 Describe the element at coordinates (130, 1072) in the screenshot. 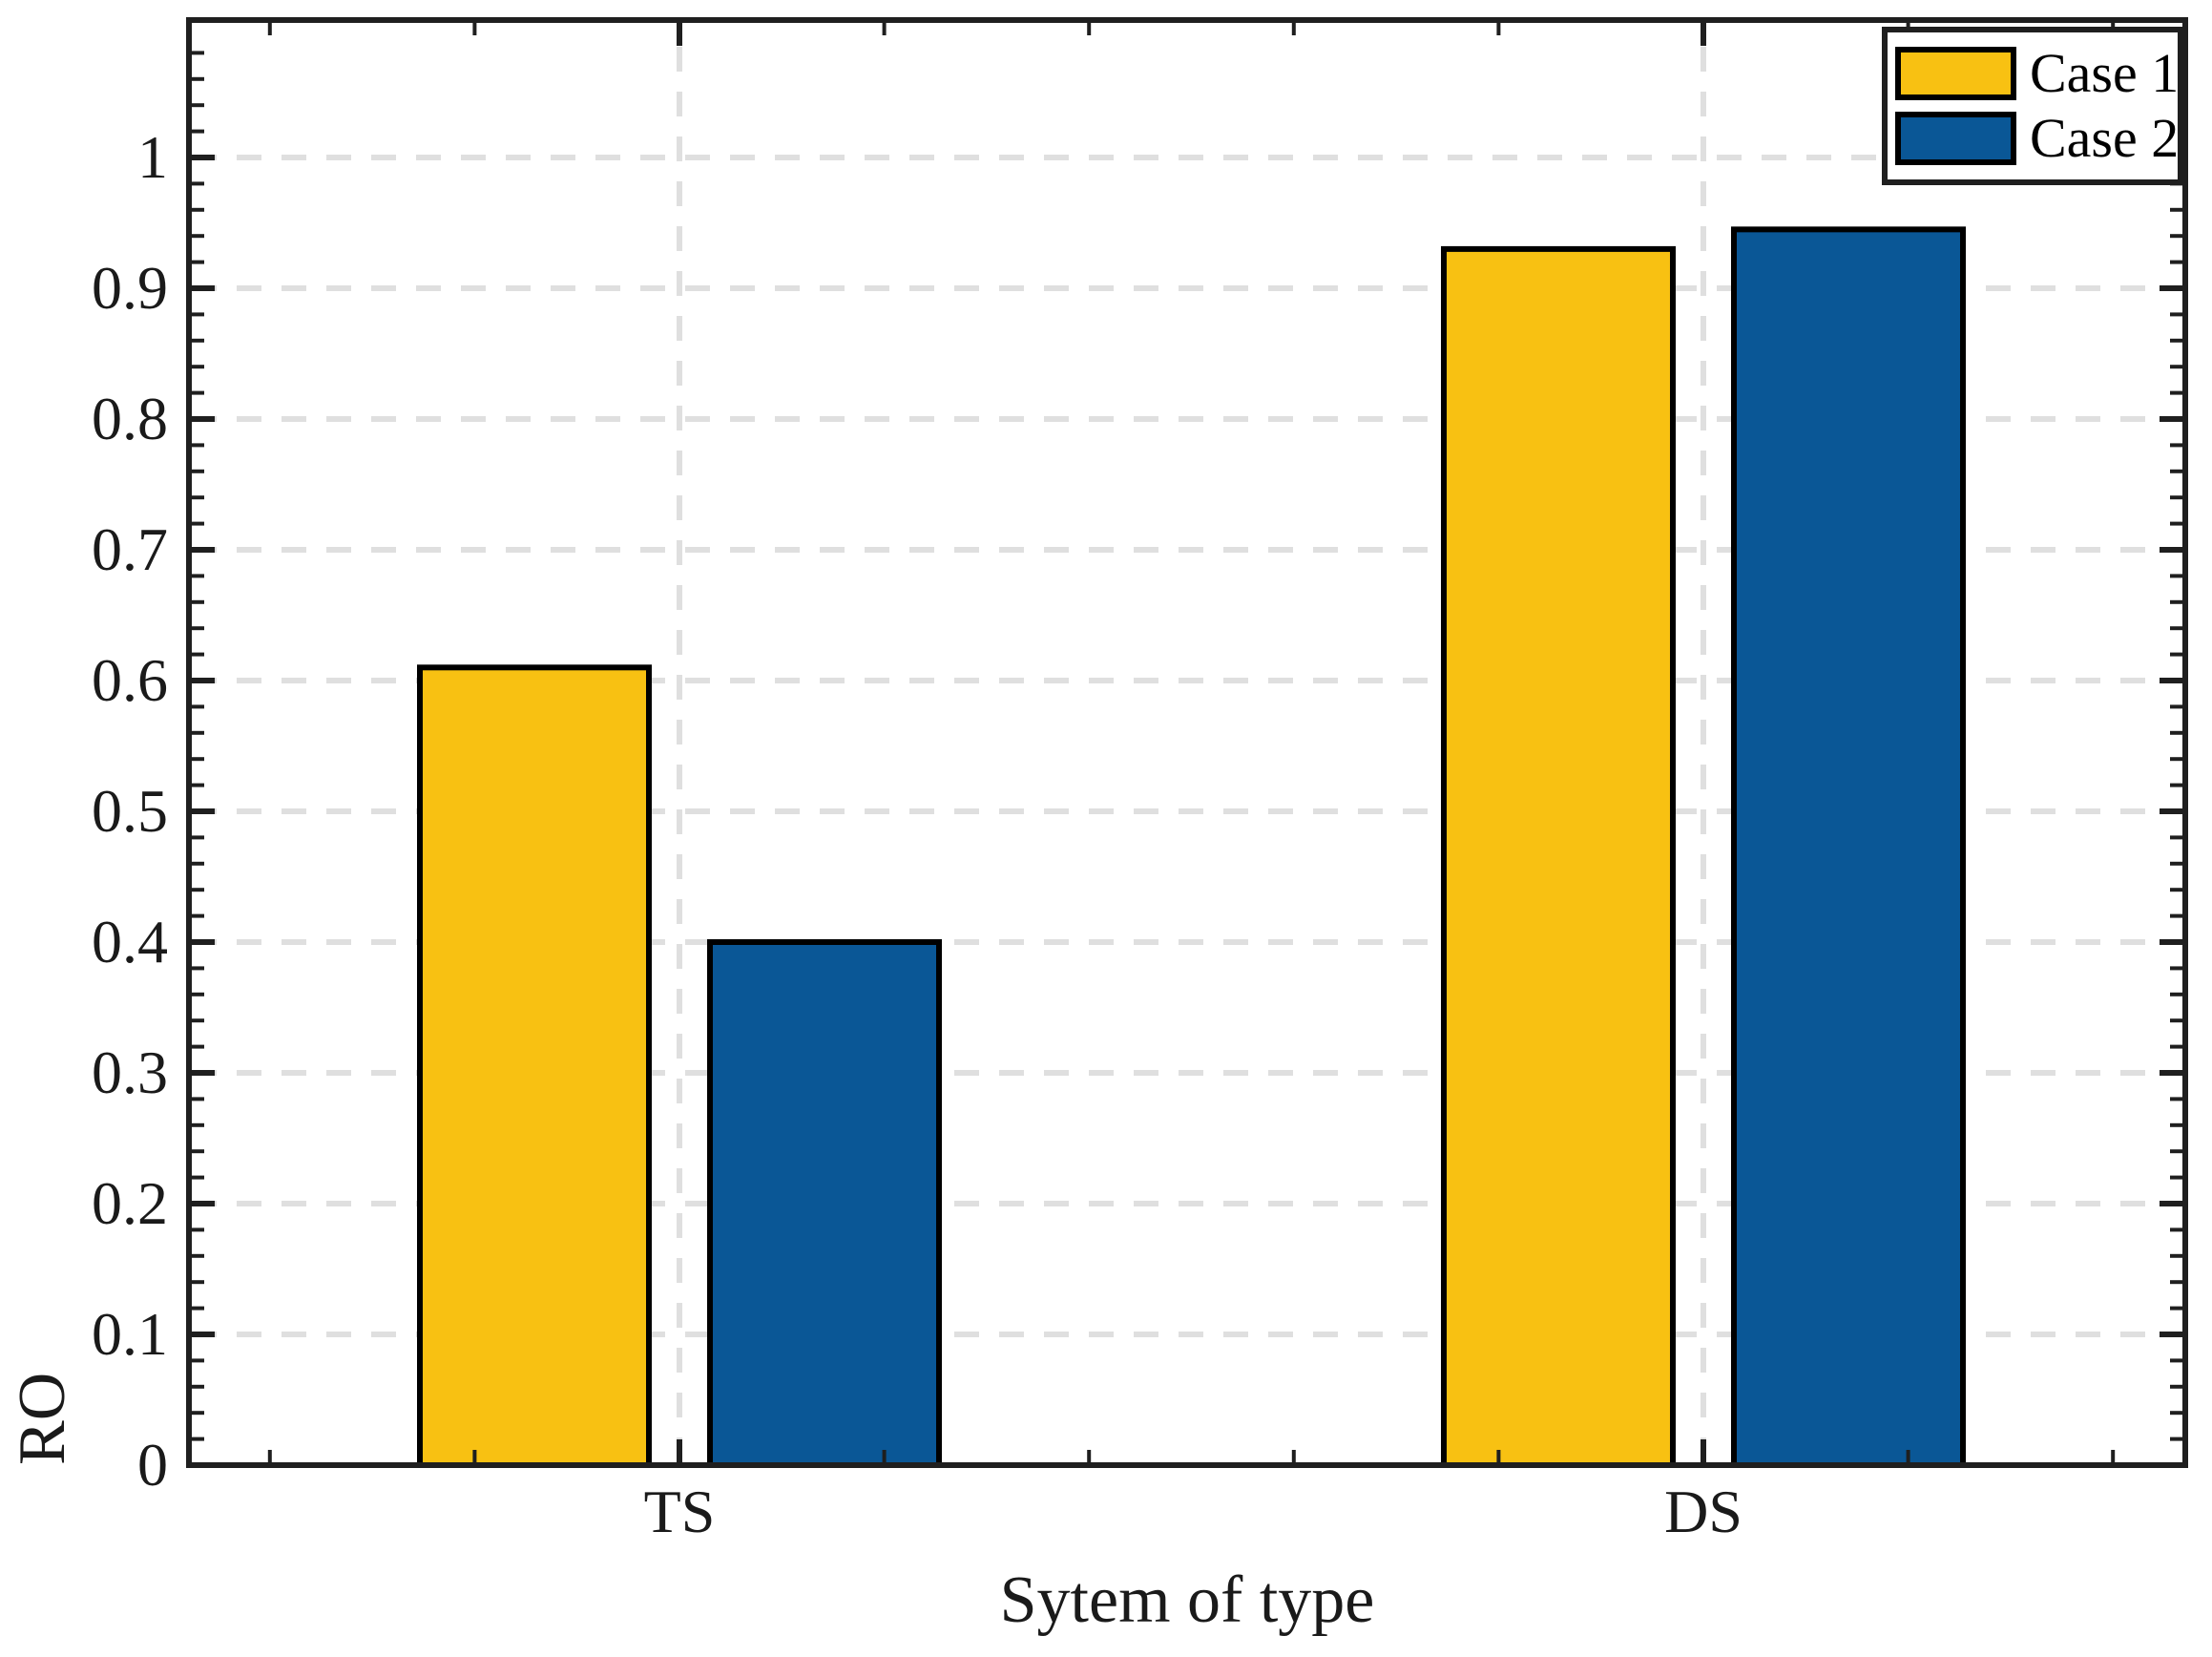

I see `ytick-label-0.3: 0.3` at that location.